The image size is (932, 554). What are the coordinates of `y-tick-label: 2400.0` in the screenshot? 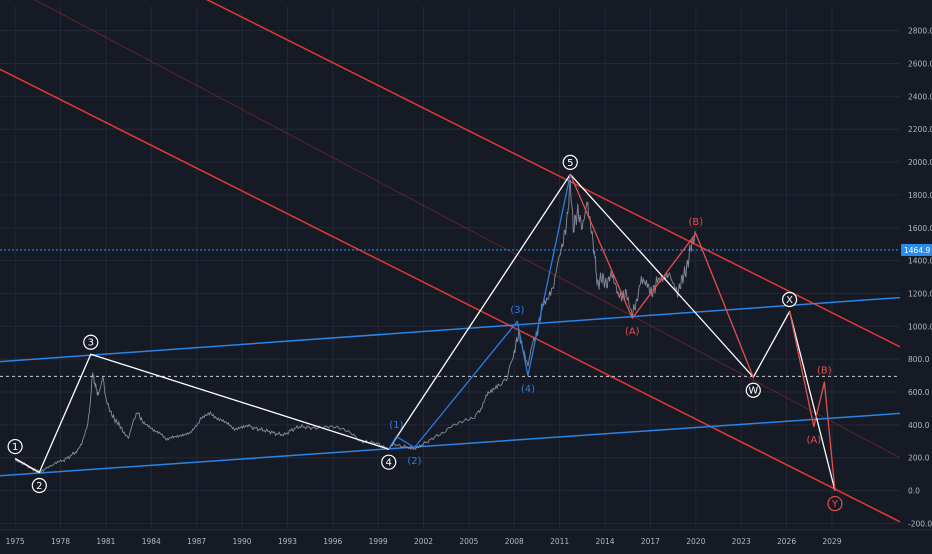 It's located at (920, 96).